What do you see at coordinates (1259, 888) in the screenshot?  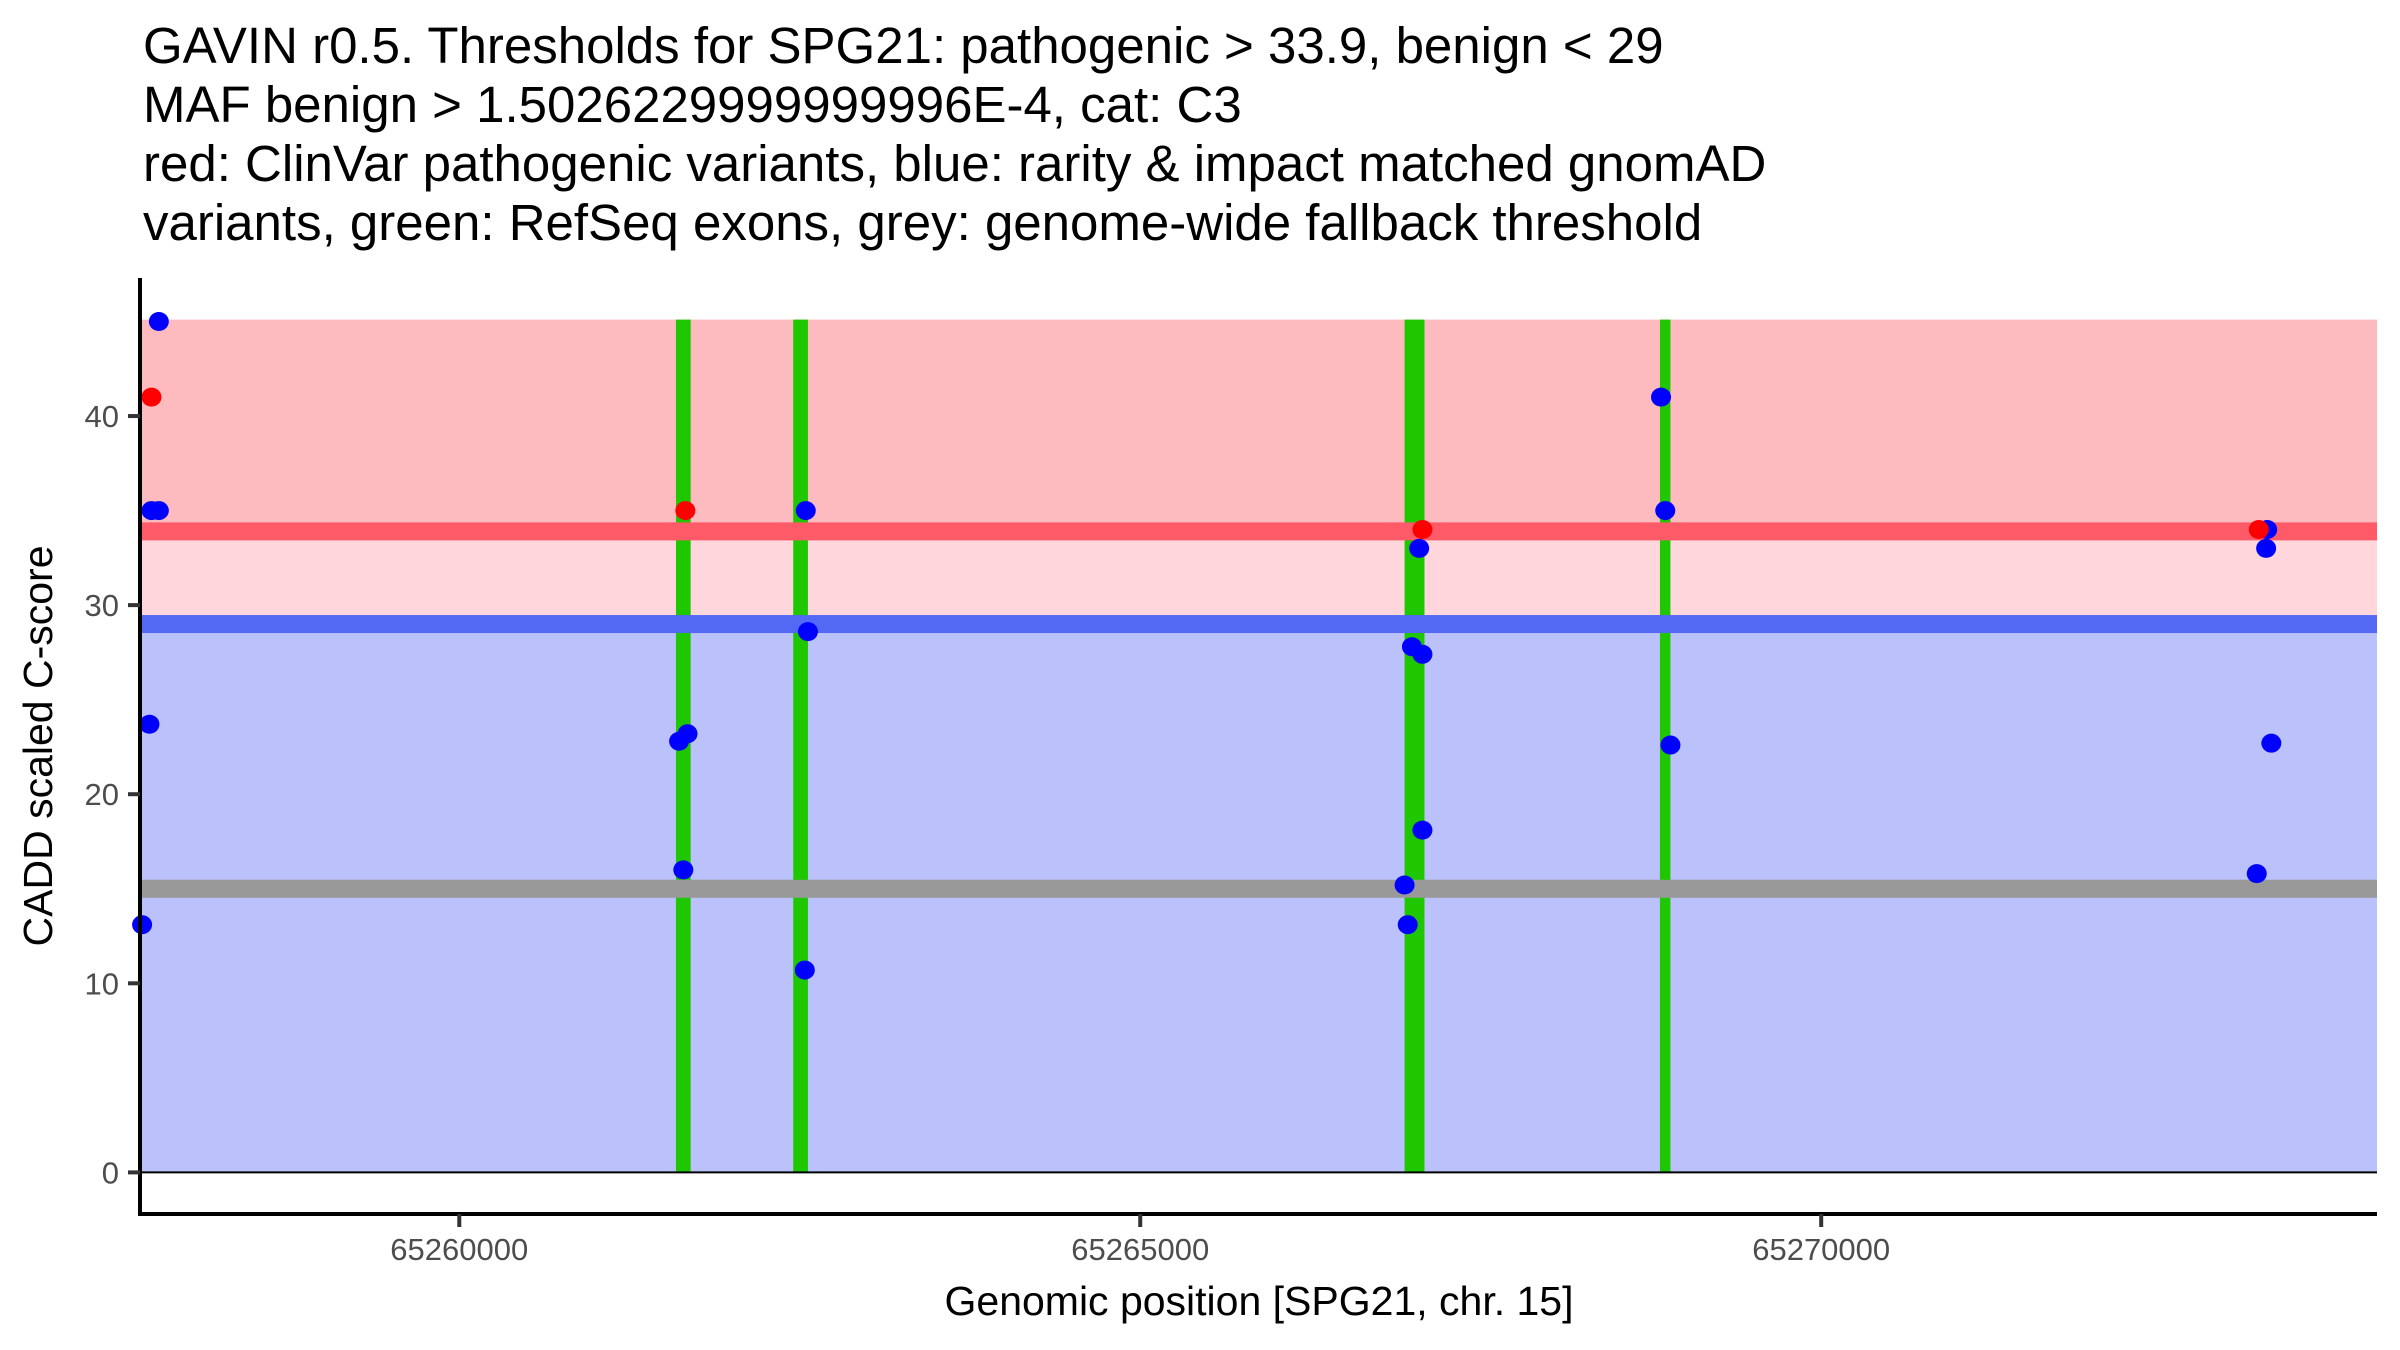 I see `fallback-threshold-line` at bounding box center [1259, 888].